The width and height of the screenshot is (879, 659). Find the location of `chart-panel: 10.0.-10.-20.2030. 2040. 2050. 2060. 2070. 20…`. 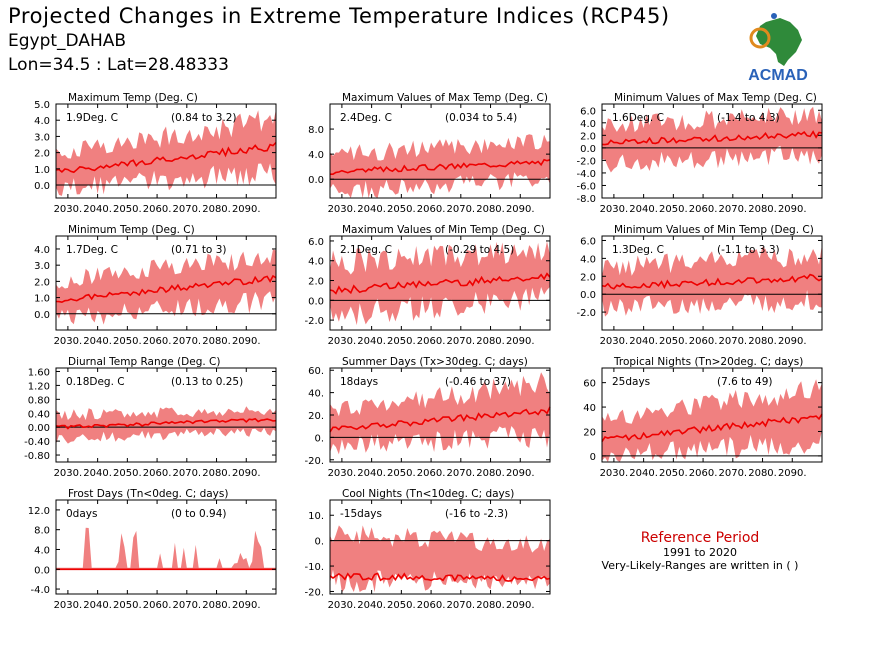

chart-panel: 10.0.-10.-20.2030. 2040. 2050. 2060. 2070. 20… is located at coordinates (427, 549).